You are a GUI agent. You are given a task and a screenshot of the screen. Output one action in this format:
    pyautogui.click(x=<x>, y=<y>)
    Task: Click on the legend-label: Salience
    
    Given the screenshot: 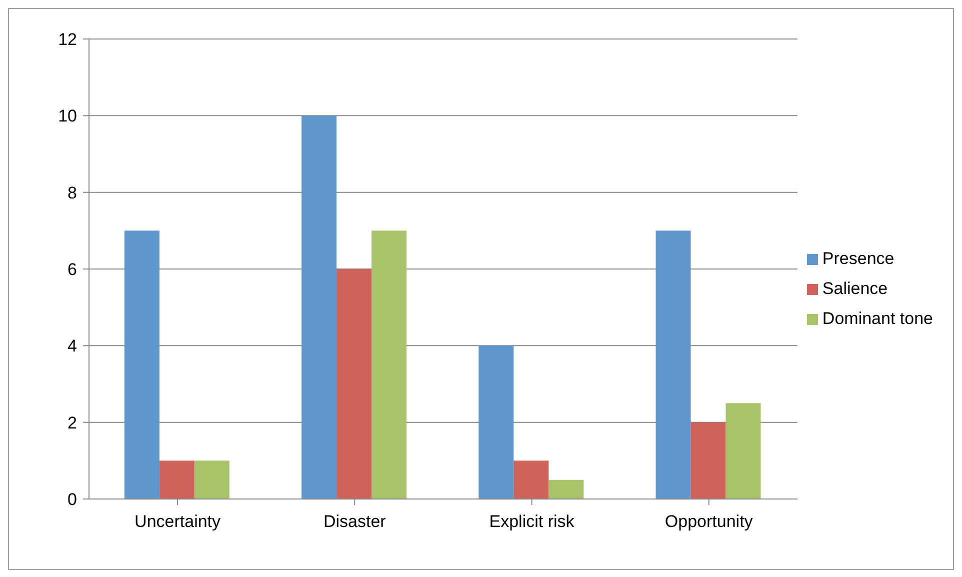 What is the action you would take?
    pyautogui.click(x=855, y=288)
    